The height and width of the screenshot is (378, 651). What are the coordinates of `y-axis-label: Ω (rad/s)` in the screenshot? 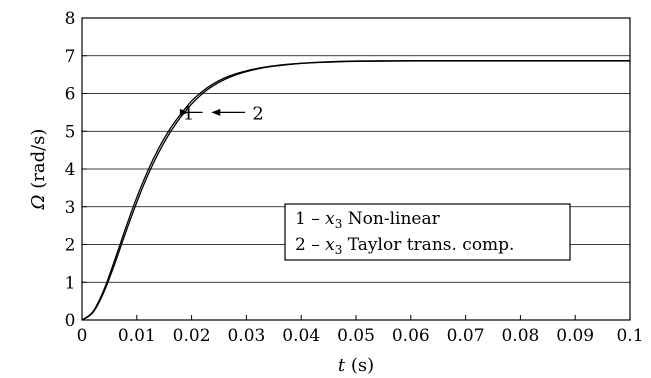 It's located at (38, 170).